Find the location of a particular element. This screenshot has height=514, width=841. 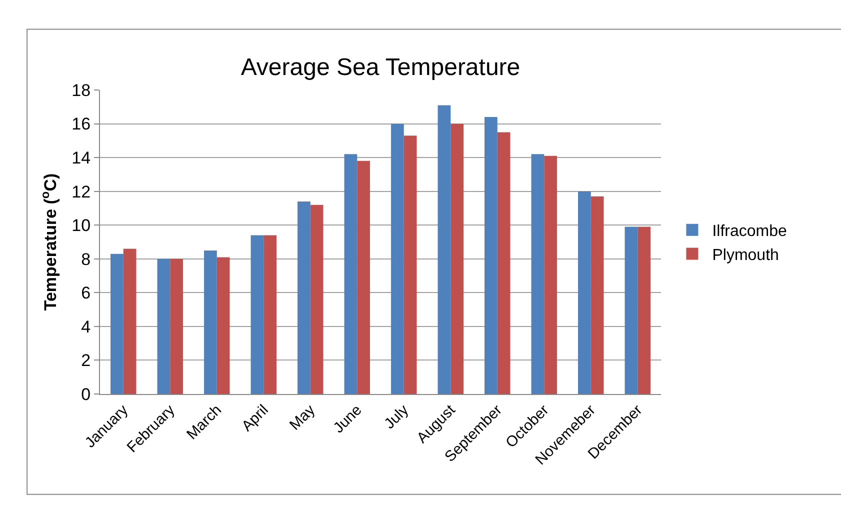

x-tick-label: July is located at coordinates (396, 417).